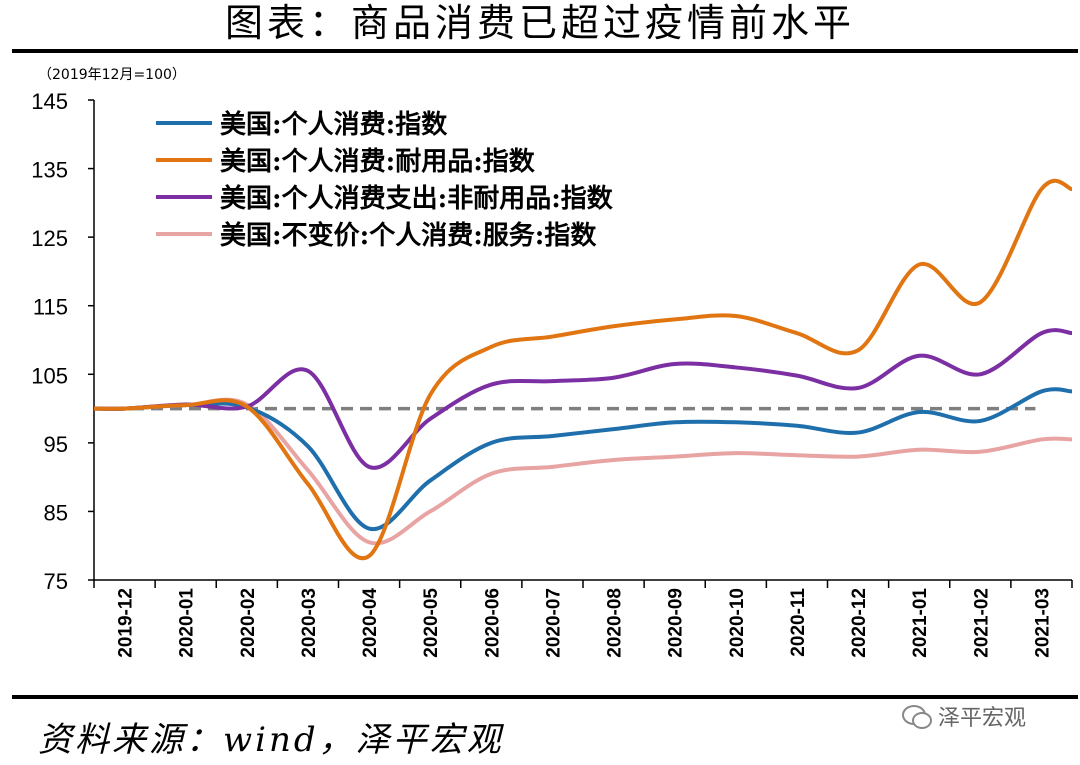 The image size is (1080, 765). What do you see at coordinates (309, 623) in the screenshot?
I see `x-tick-label: 2020-03` at bounding box center [309, 623].